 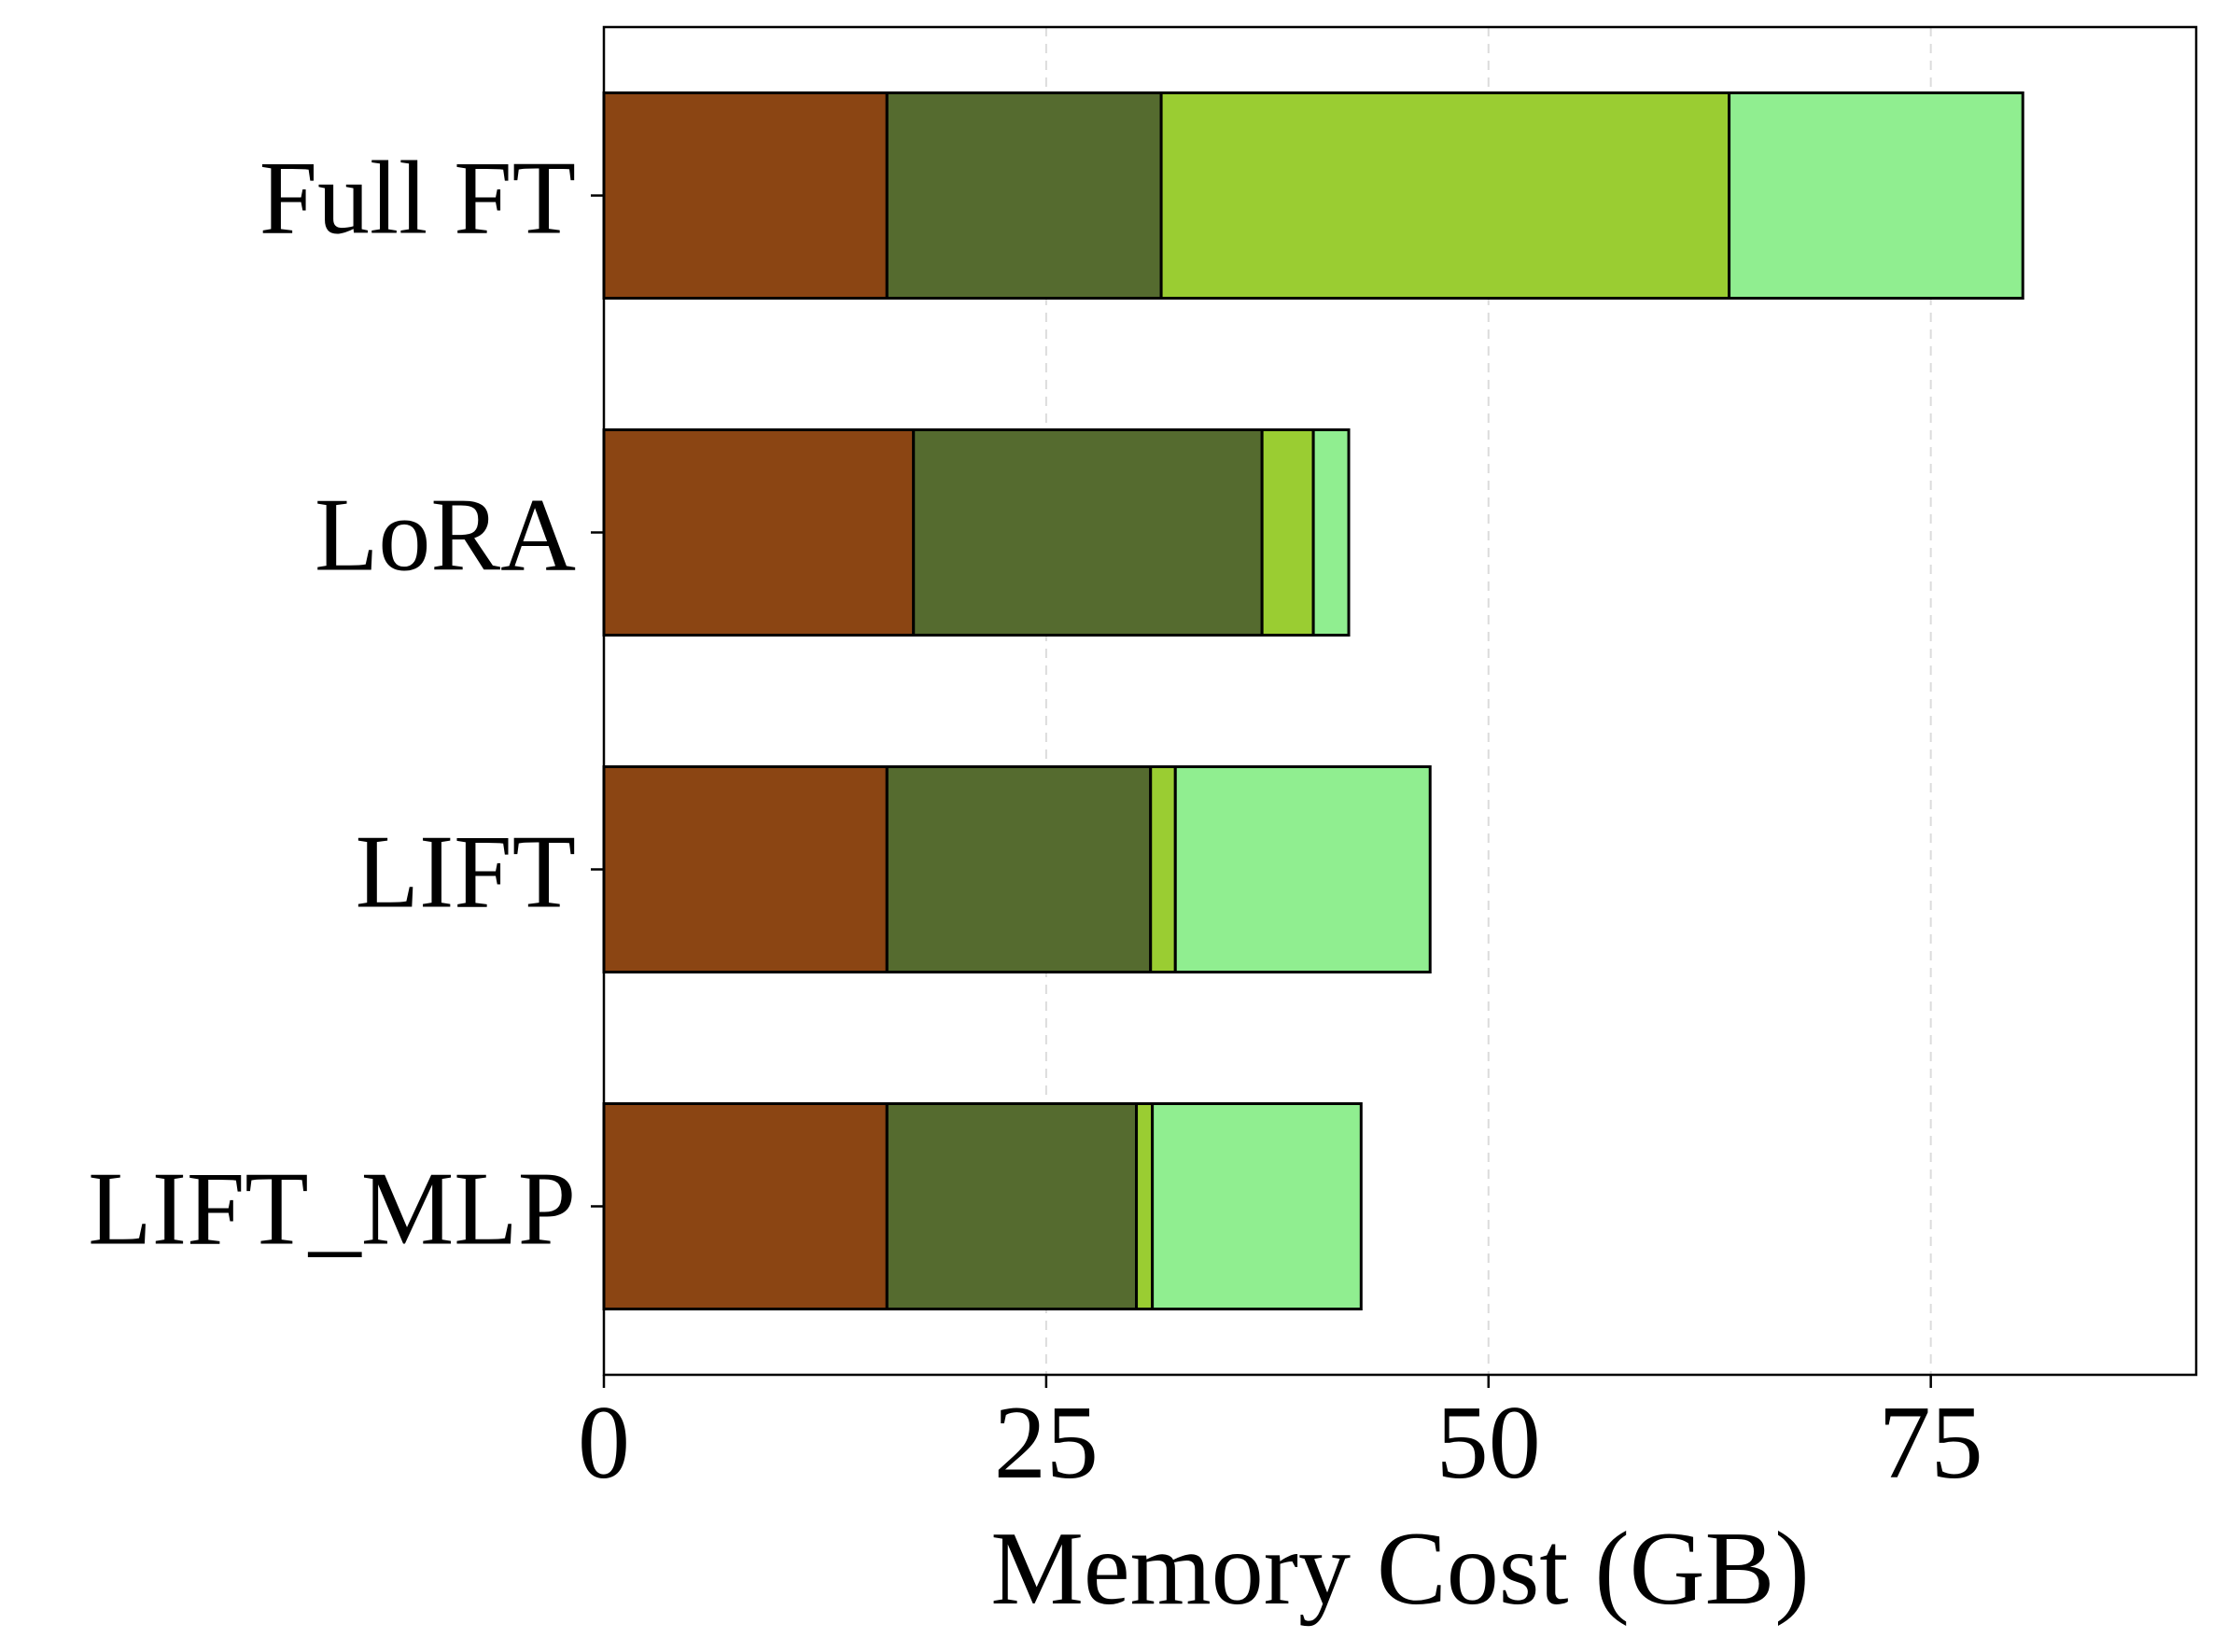 I want to click on x-axis-label: Memory Cost (GB), so click(x=1399, y=1569).